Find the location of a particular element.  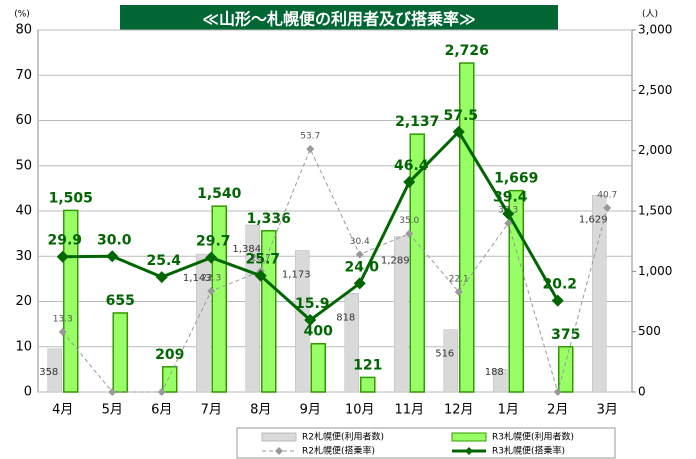

bar-value-label: 1,143 is located at coordinates (197, 278).